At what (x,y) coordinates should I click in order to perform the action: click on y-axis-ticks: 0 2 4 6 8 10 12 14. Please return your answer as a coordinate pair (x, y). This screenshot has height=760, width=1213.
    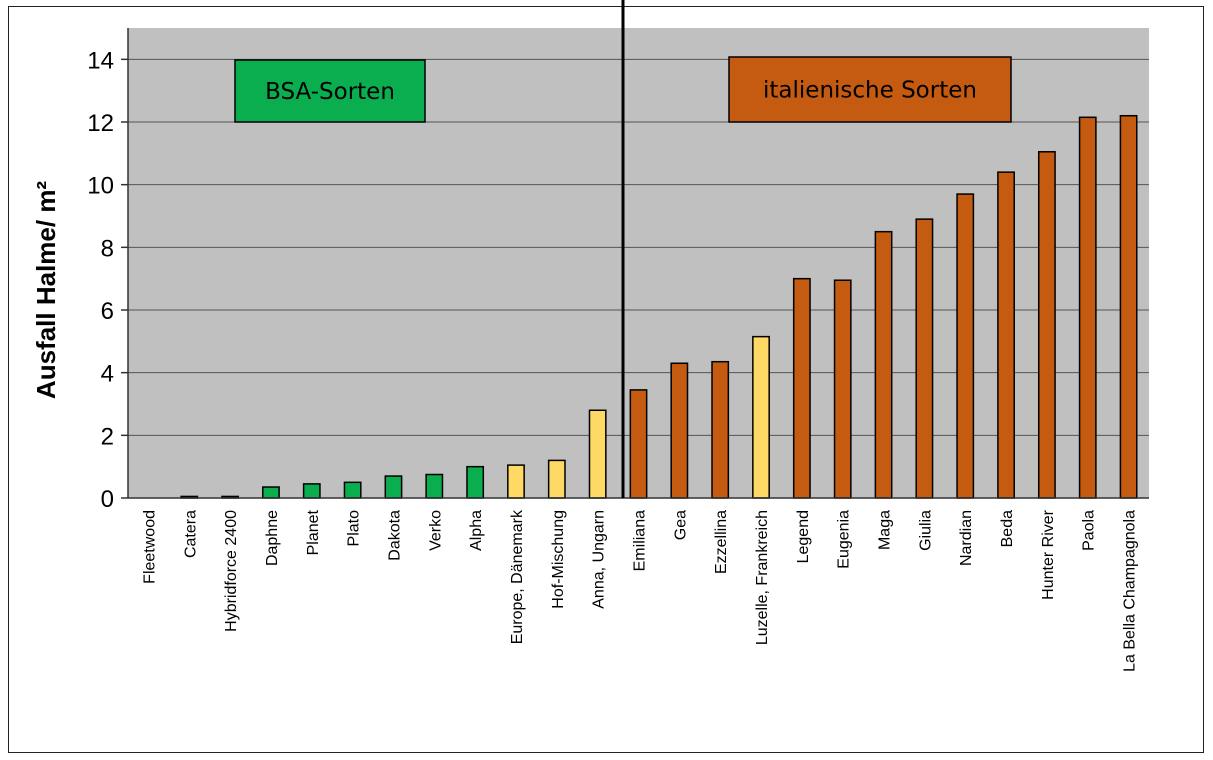
    Looking at the image, I should click on (107, 280).